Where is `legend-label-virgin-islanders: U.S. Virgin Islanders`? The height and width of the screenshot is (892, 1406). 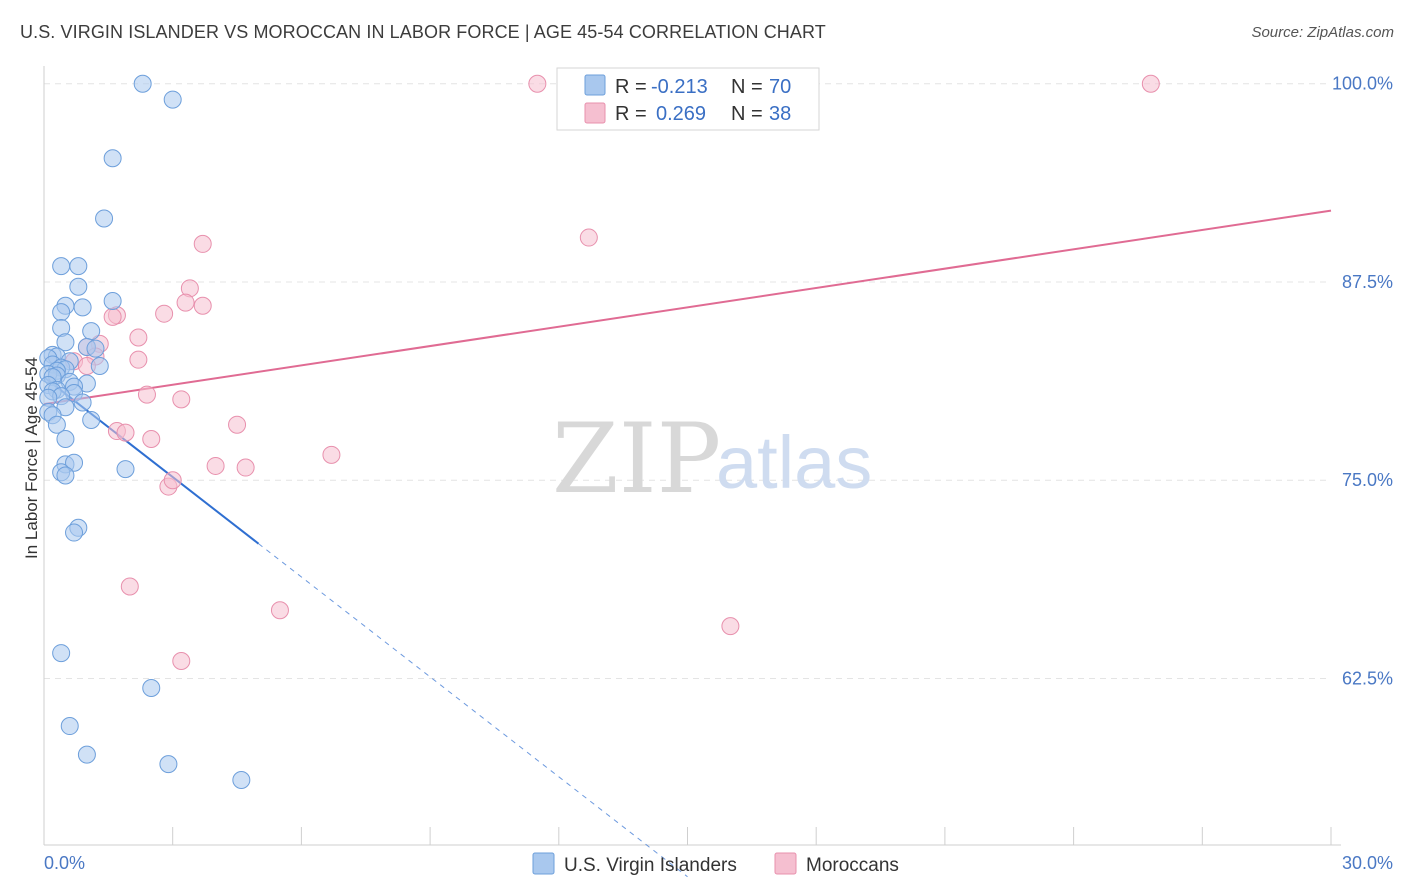
legend-label-virgin-islanders: U.S. Virgin Islanders is located at coordinates (650, 865).